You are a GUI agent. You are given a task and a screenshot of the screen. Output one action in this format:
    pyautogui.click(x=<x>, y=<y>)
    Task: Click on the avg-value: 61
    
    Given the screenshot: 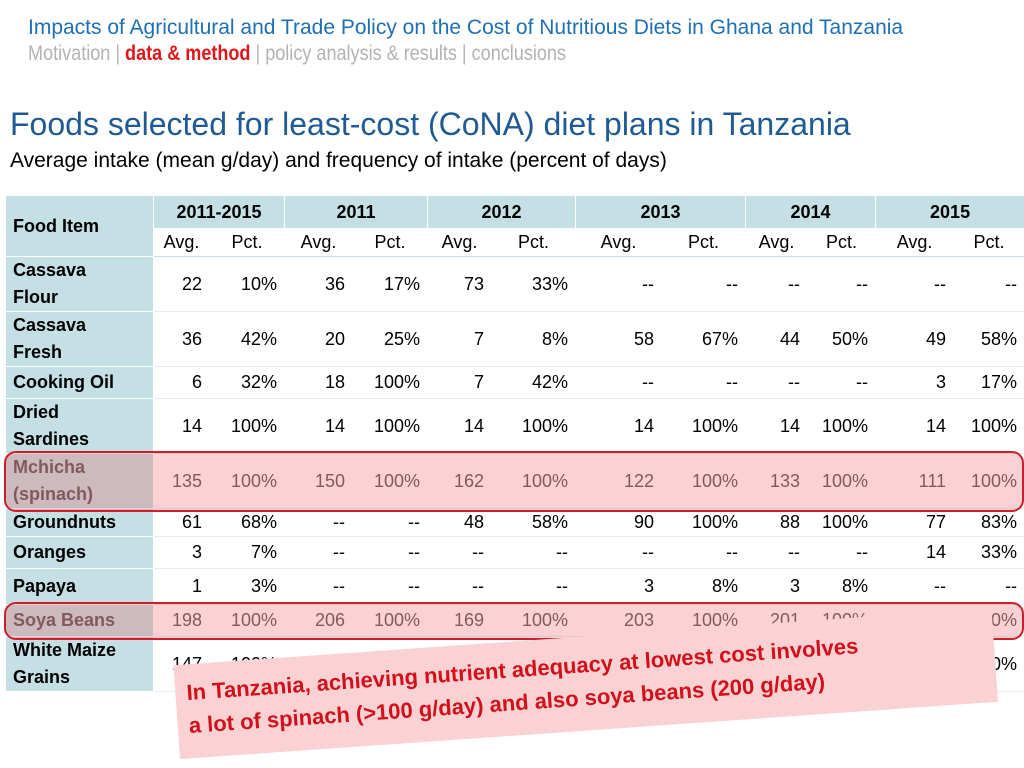 What is the action you would take?
    pyautogui.click(x=181, y=522)
    